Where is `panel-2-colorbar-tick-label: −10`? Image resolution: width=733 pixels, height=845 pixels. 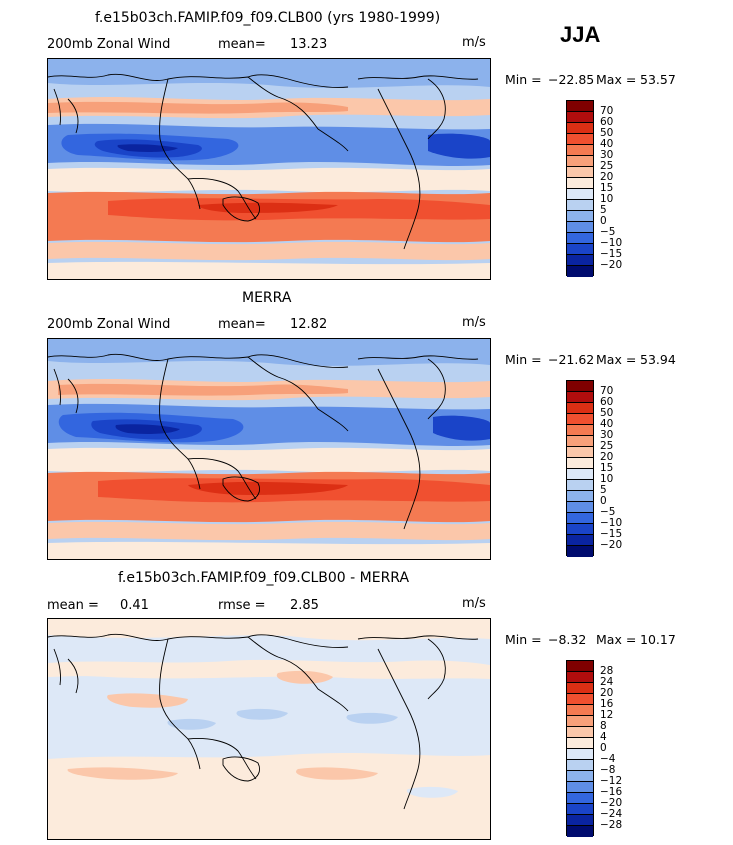
panel-2-colorbar-tick-label: −10 is located at coordinates (611, 522).